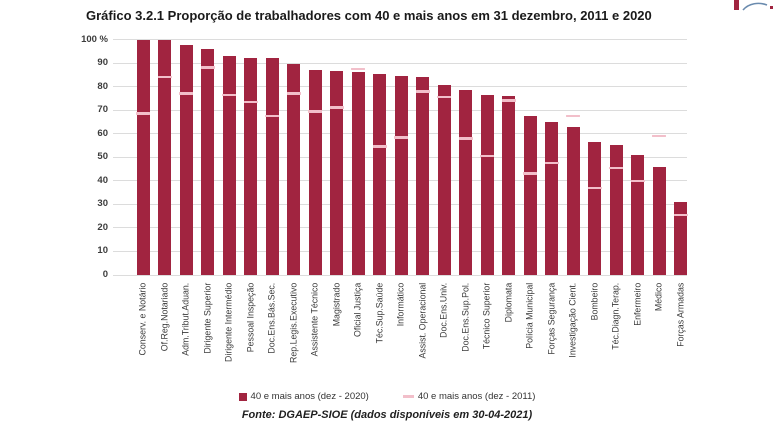  What do you see at coordinates (102, 180) in the screenshot?
I see `y-axis-tick-label: 40` at bounding box center [102, 180].